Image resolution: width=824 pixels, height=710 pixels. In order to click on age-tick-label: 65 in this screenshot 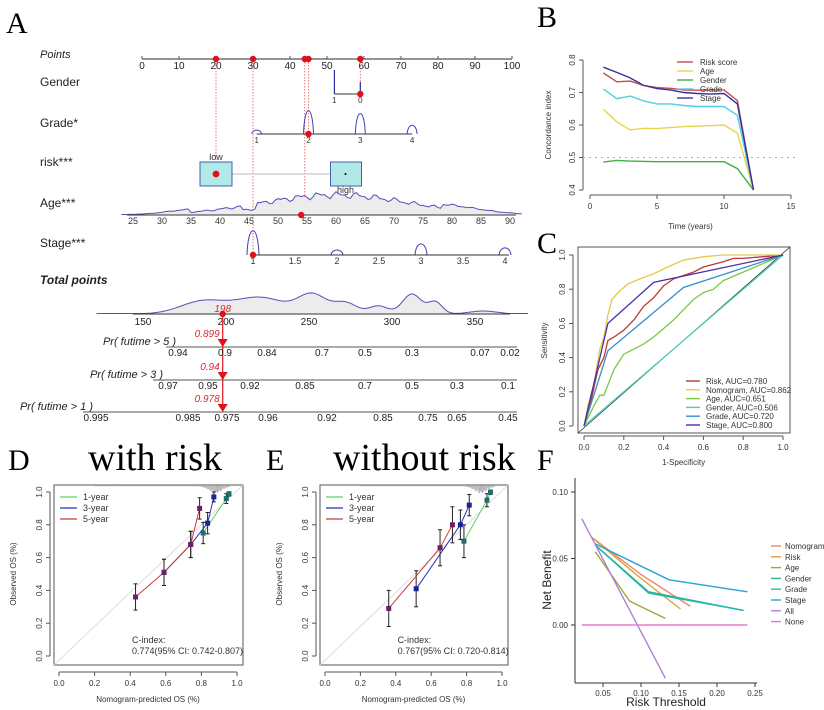, I will do `click(365, 221)`.